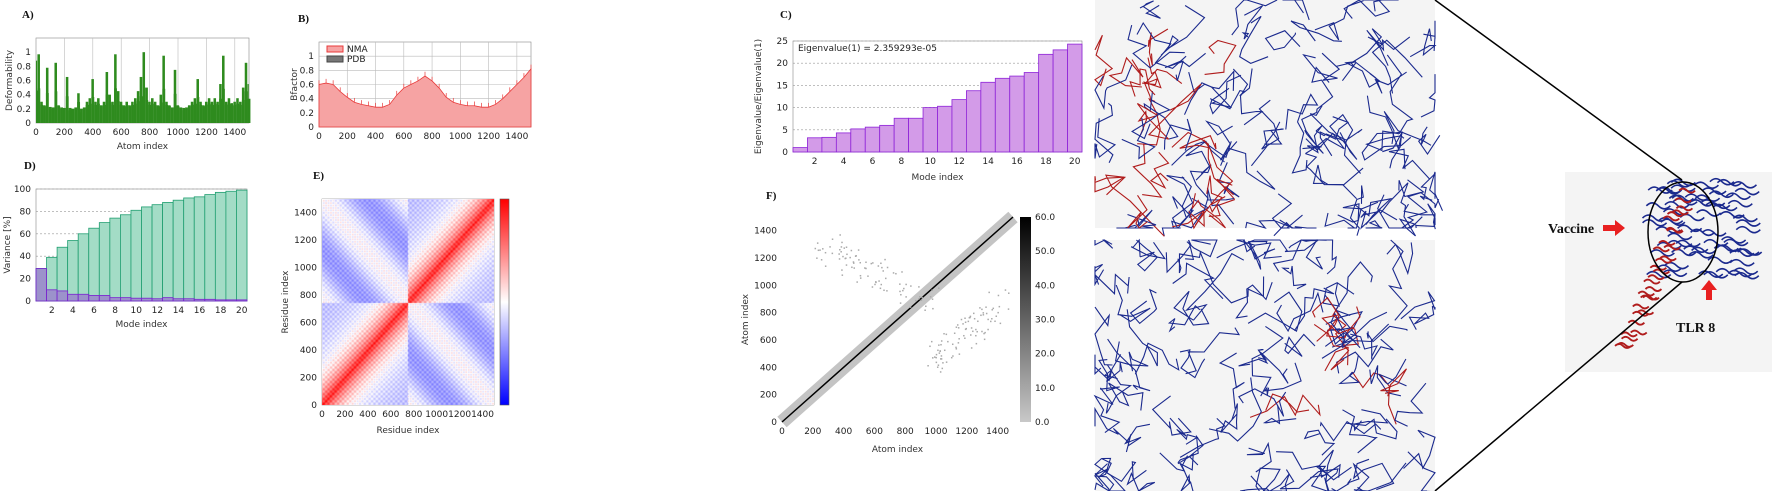 This screenshot has width=1772, height=491. I want to click on y-axis-label: Deformability, so click(10, 80).